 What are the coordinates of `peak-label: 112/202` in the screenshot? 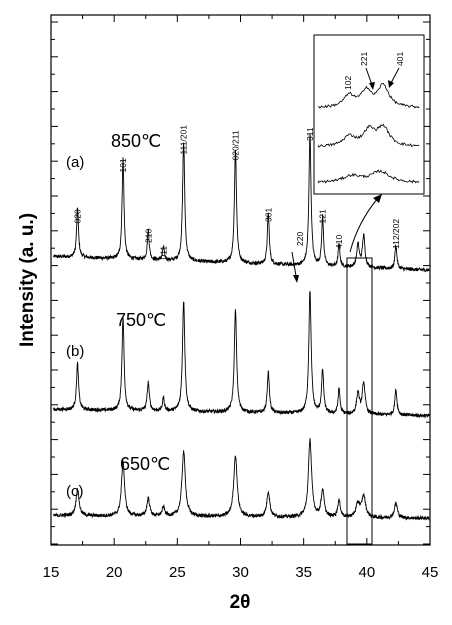 It's located at (396, 234).